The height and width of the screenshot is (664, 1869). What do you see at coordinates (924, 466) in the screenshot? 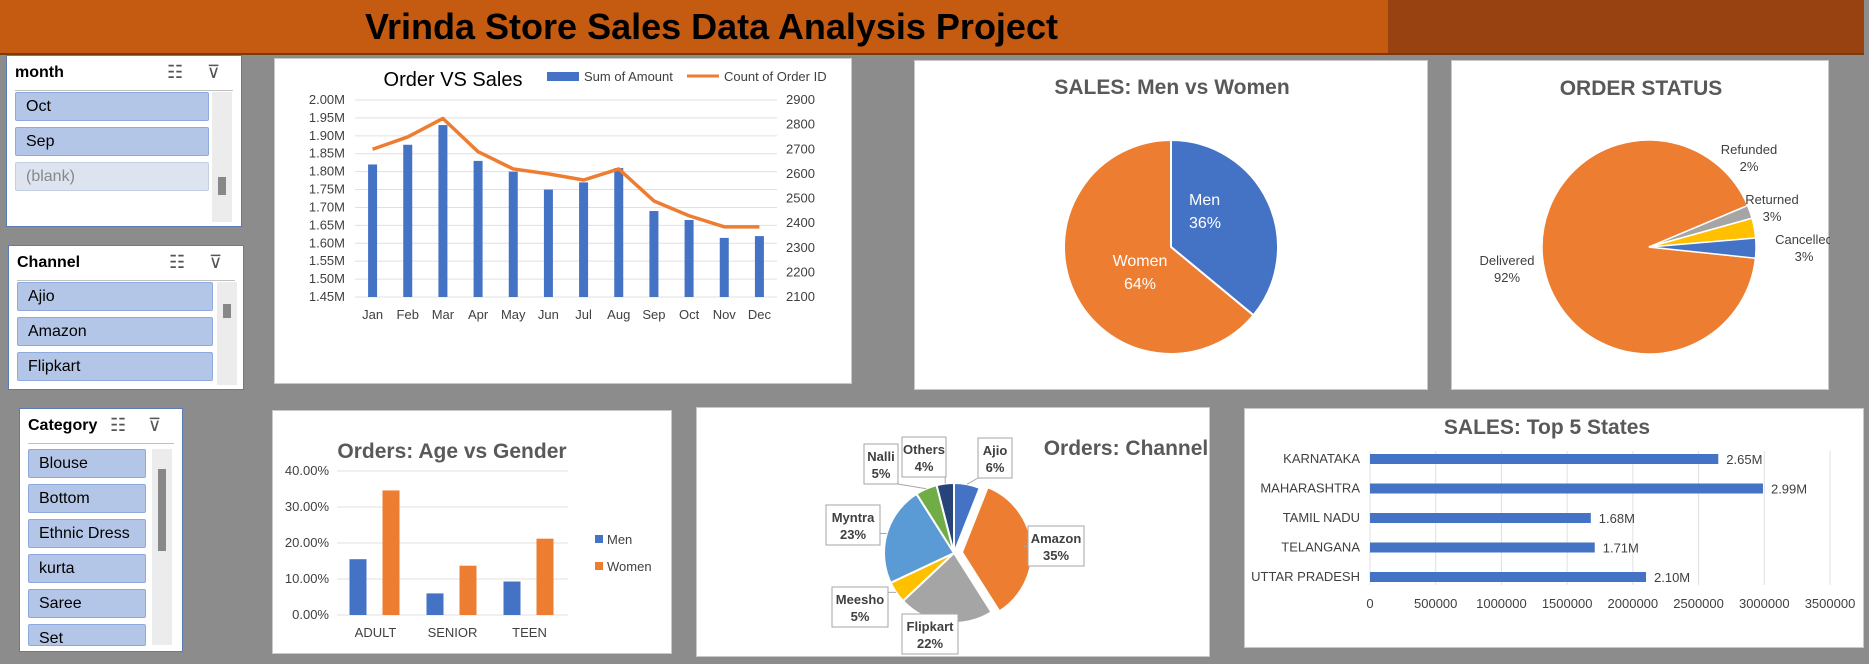
I see `callout-value-others: 4%` at bounding box center [924, 466].